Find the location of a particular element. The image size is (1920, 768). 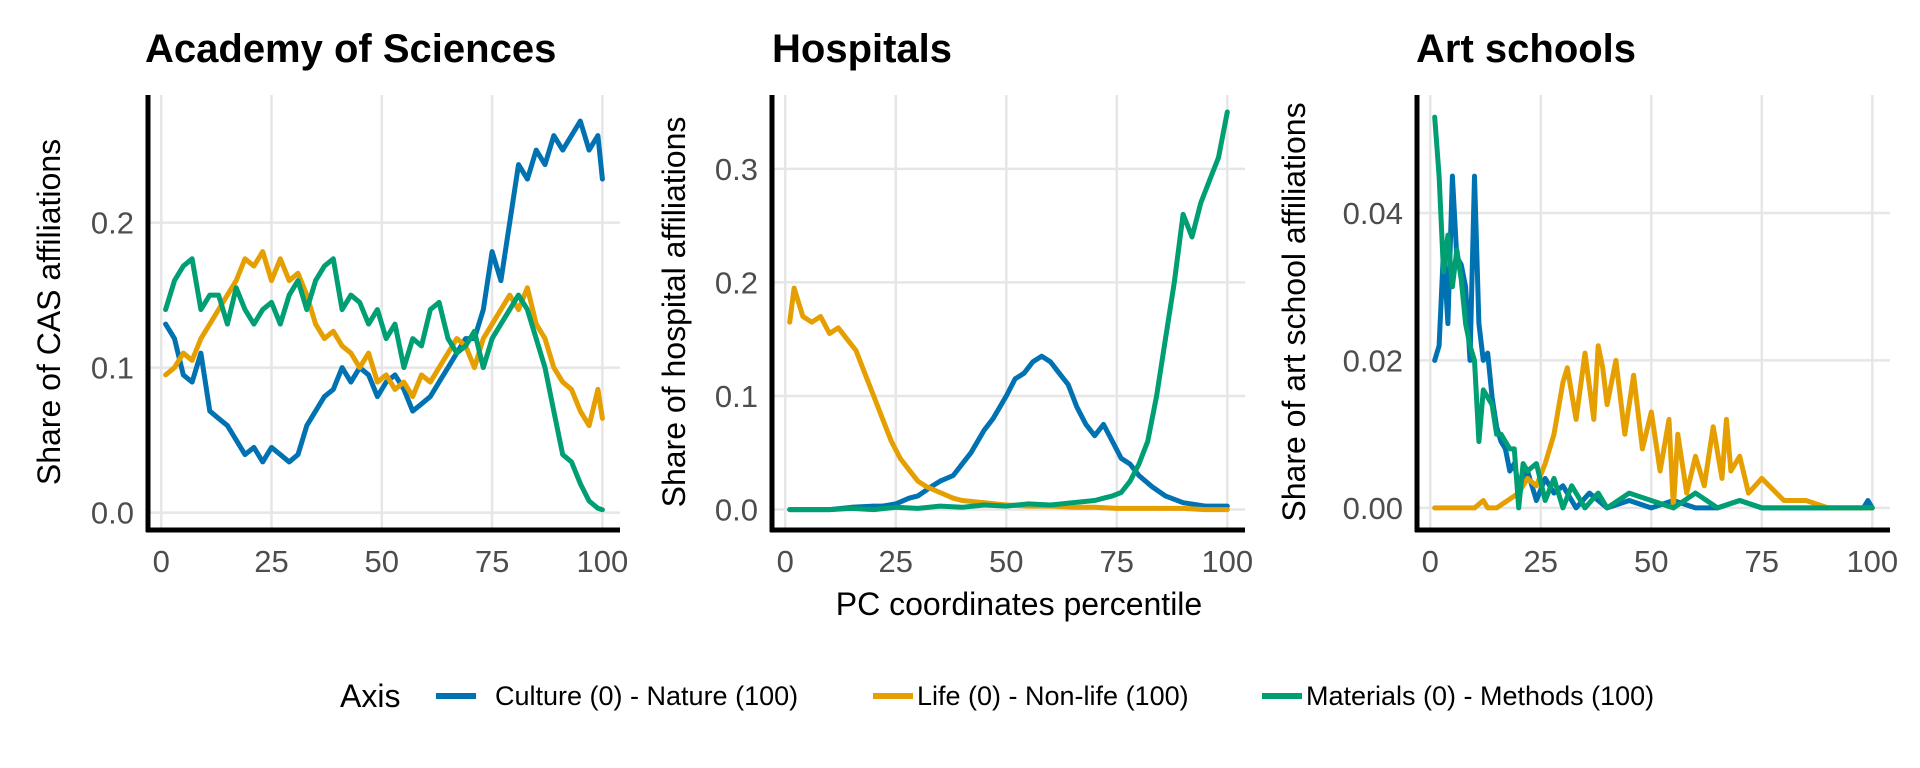

y-axis-label: Share of CAS affiliations is located at coordinates (49, 312).